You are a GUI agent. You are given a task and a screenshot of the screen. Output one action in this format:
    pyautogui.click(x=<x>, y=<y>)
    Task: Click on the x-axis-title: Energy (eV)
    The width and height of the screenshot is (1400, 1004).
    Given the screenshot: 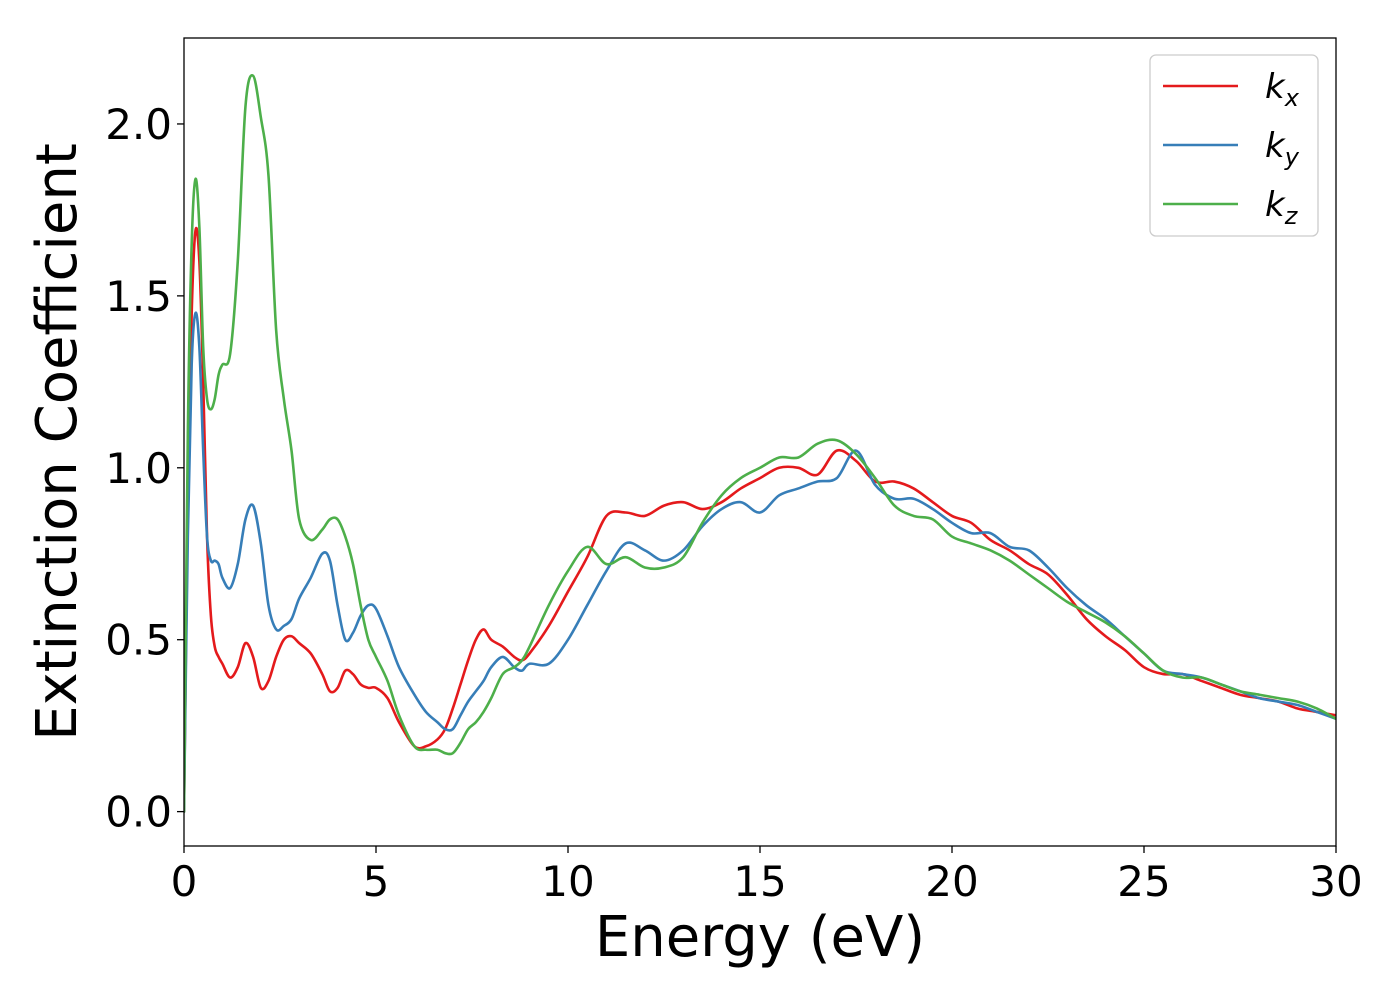 What is the action you would take?
    pyautogui.click(x=760, y=937)
    